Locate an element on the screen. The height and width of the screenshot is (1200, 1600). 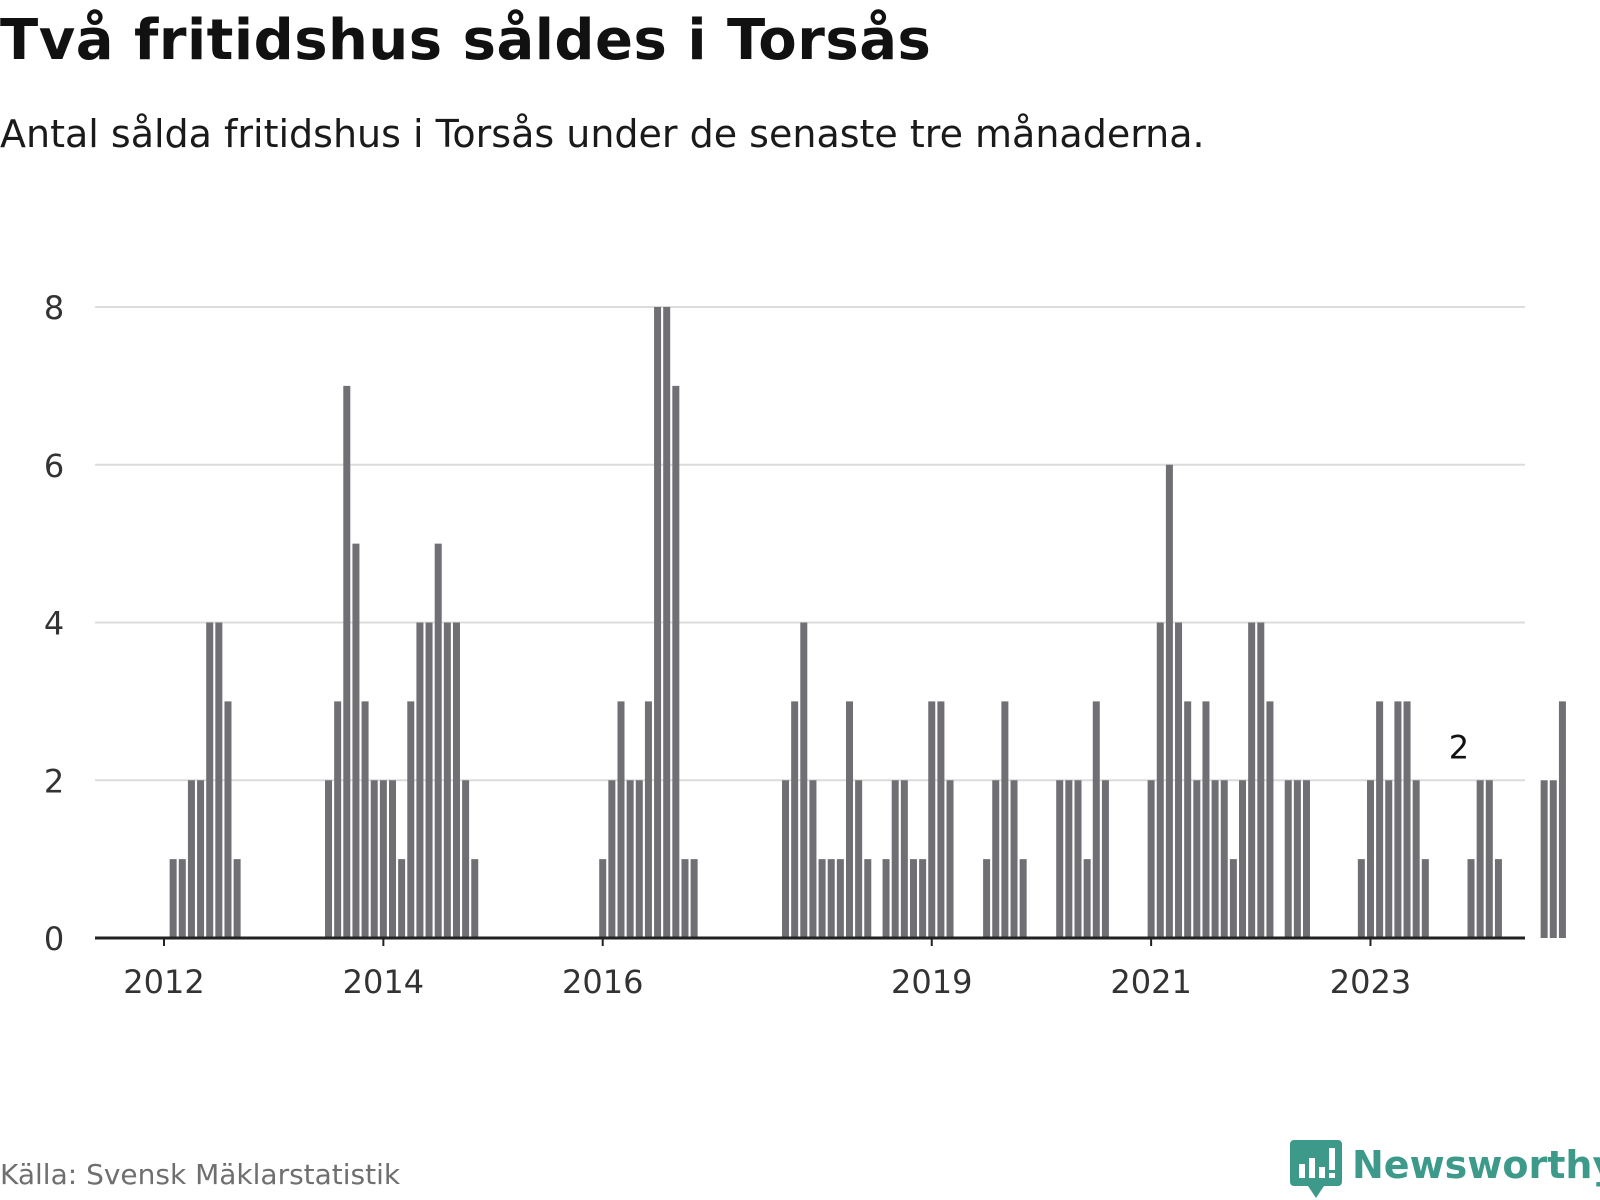
x-tick-label: 2012 is located at coordinates (163, 982).